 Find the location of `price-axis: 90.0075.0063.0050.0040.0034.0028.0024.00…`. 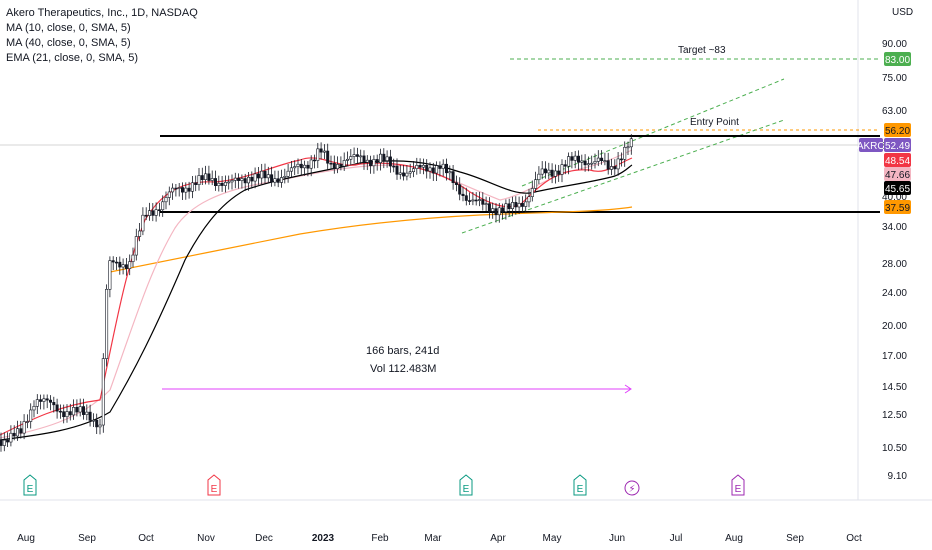

price-axis: 90.0075.0063.0050.0040.0034.0028.0024.00… is located at coordinates (894, 260).